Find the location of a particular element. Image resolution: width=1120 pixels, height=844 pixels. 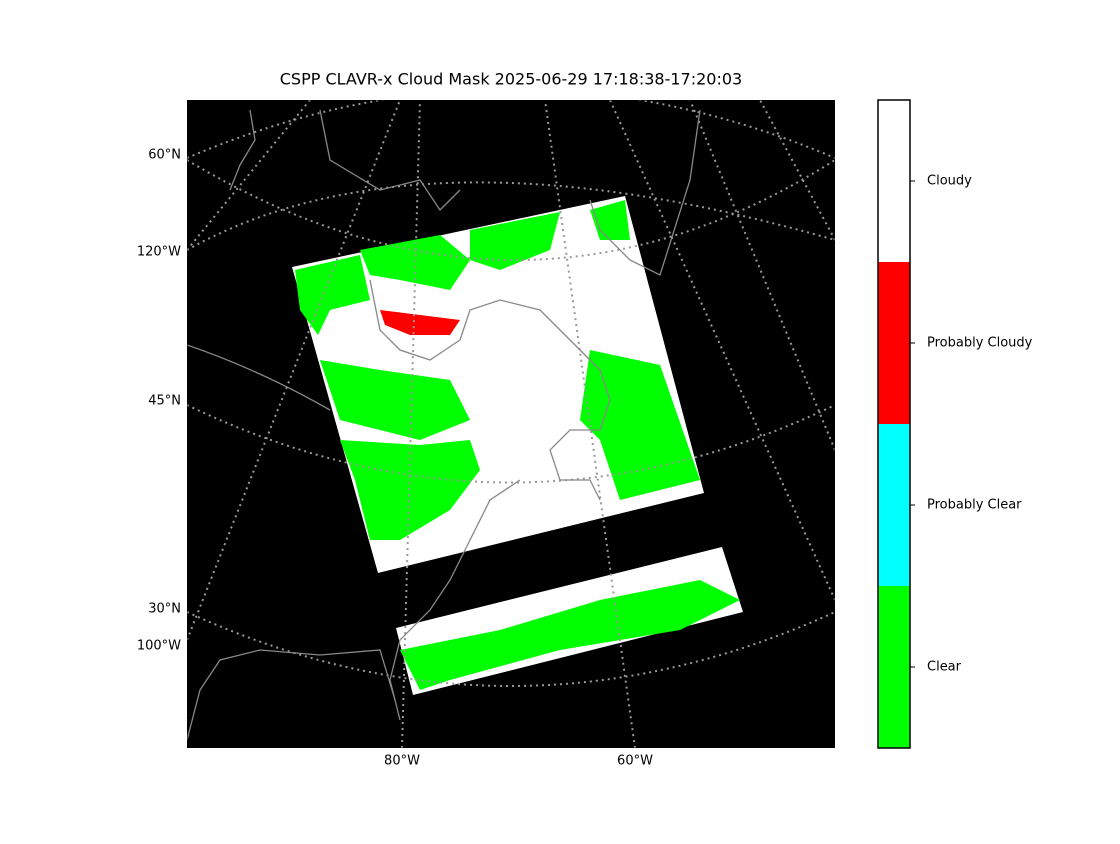

lon-label: 60°W is located at coordinates (635, 761).